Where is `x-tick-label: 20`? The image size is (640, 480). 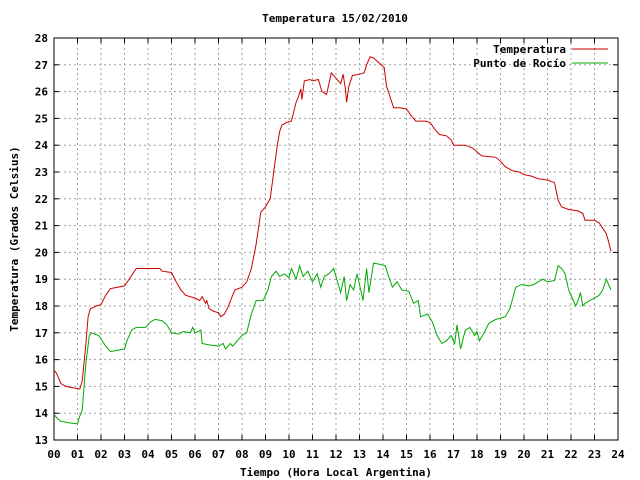
x-tick-label: 20 is located at coordinates (523, 454).